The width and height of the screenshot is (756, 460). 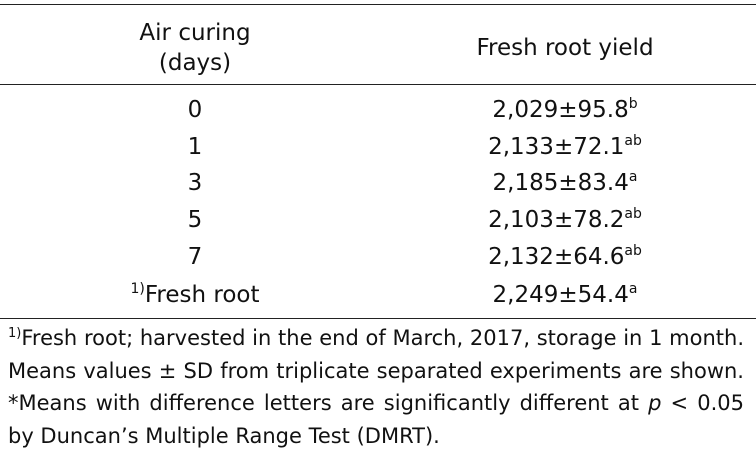 I want to click on header-line: Air curing, so click(x=195, y=33).